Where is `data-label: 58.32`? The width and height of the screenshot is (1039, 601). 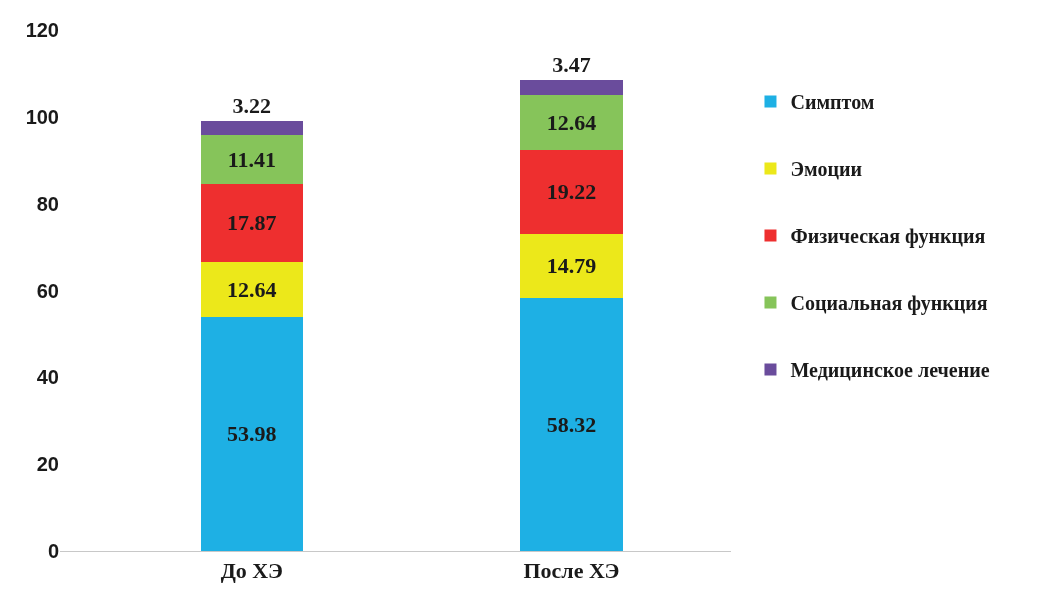 data-label: 58.32 is located at coordinates (571, 424).